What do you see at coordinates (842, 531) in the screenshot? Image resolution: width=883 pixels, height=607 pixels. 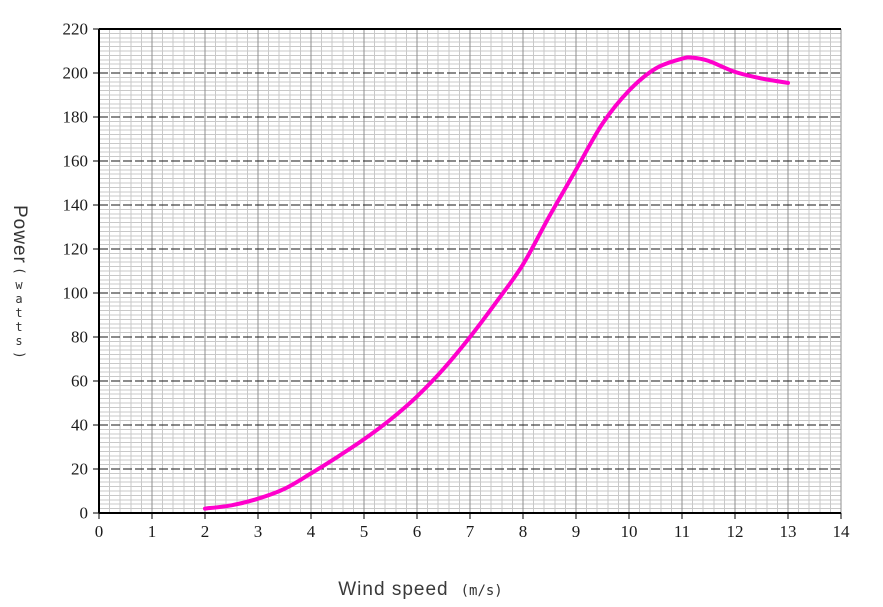 I see `x-tick-label: 14` at bounding box center [842, 531].